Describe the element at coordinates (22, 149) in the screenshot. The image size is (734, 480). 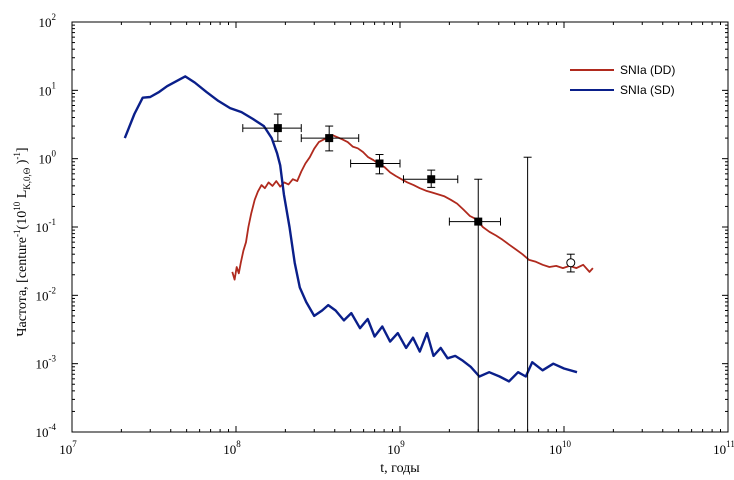
I see `ylabel-part-end: ]` at that location.